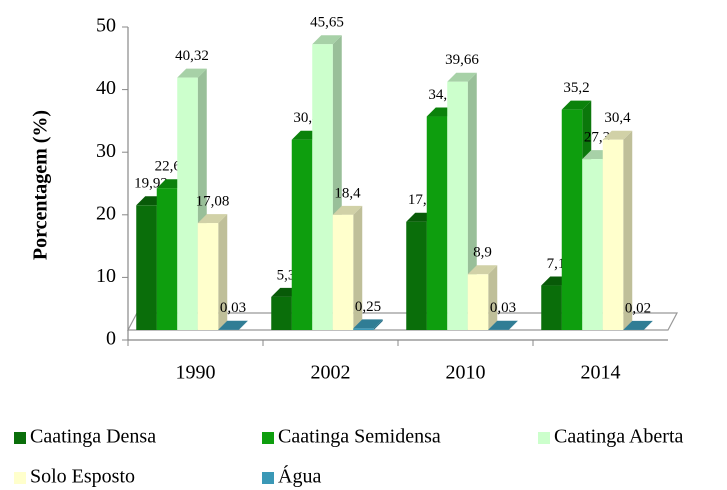  Describe the element at coordinates (299, 476) in the screenshot. I see `legend-label: Água` at that location.